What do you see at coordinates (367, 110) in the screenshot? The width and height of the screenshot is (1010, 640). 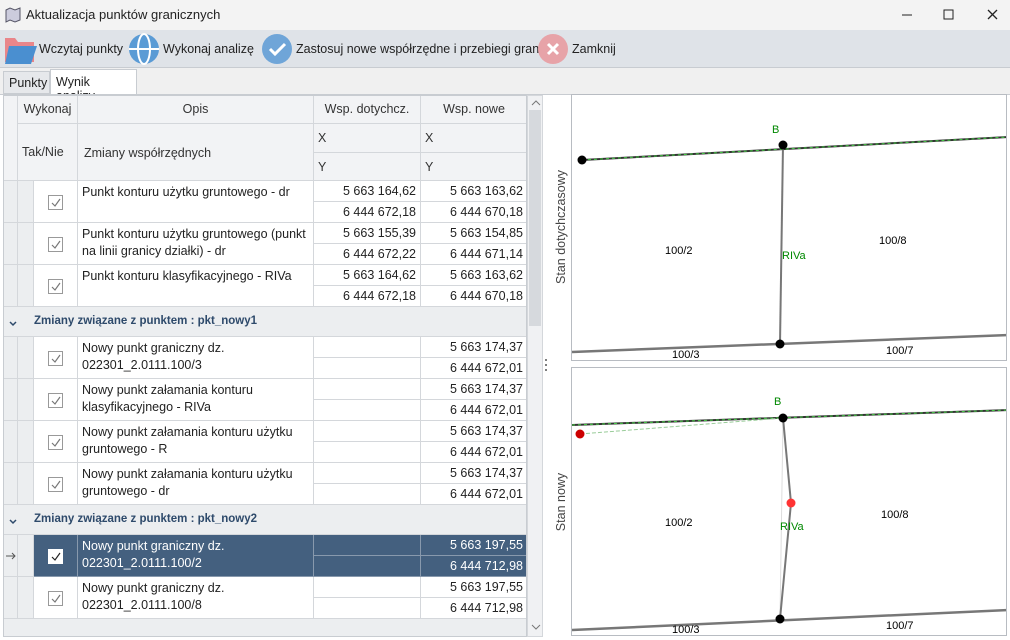 I see `header-cell: Wsp. dotychcz.` at bounding box center [367, 110].